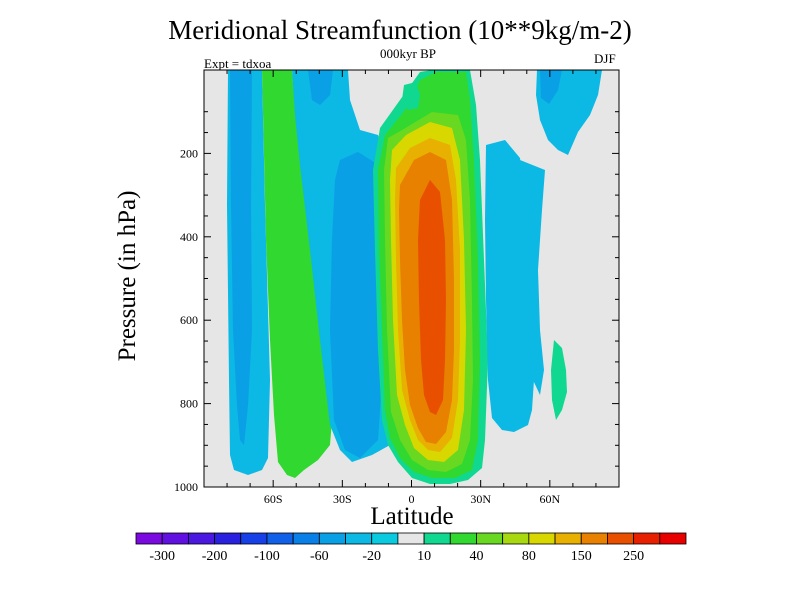  What do you see at coordinates (424, 556) in the screenshot?
I see `colorbar-label: 10` at bounding box center [424, 556].